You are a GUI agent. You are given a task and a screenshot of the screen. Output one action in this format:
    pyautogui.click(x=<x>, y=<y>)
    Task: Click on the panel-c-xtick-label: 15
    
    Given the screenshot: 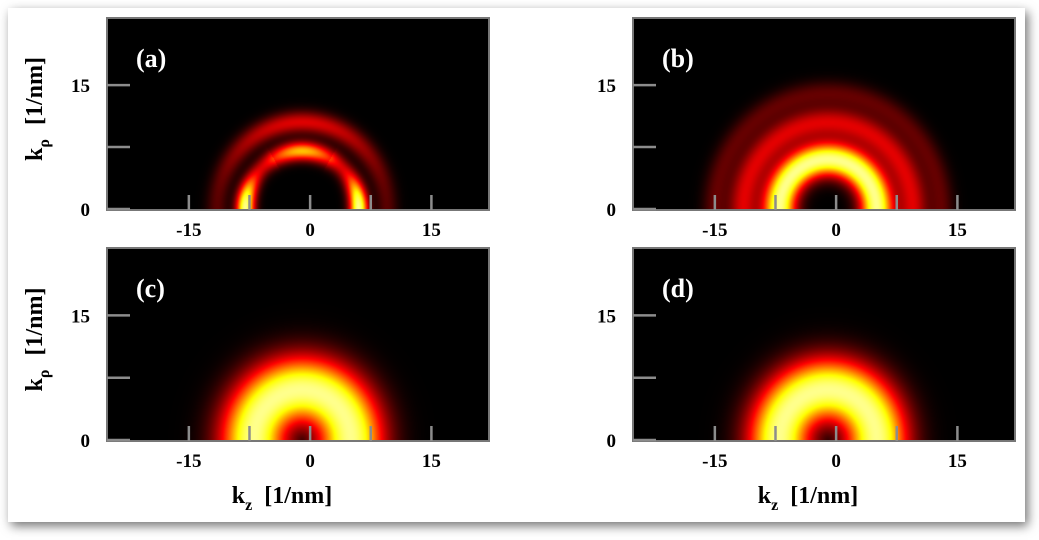 What is the action you would take?
    pyautogui.click(x=431, y=461)
    